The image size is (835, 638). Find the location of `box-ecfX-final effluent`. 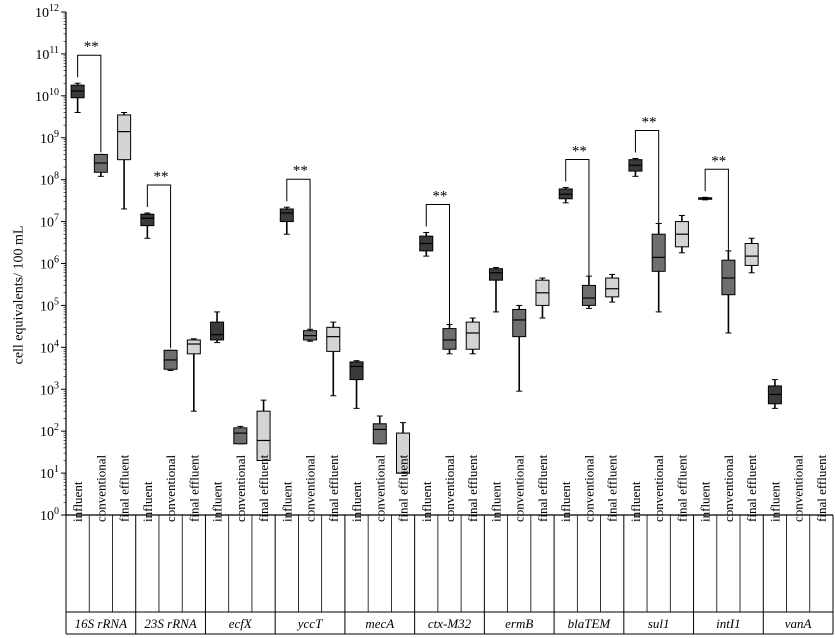

box-ecfX-final effluent is located at coordinates (263, 435).